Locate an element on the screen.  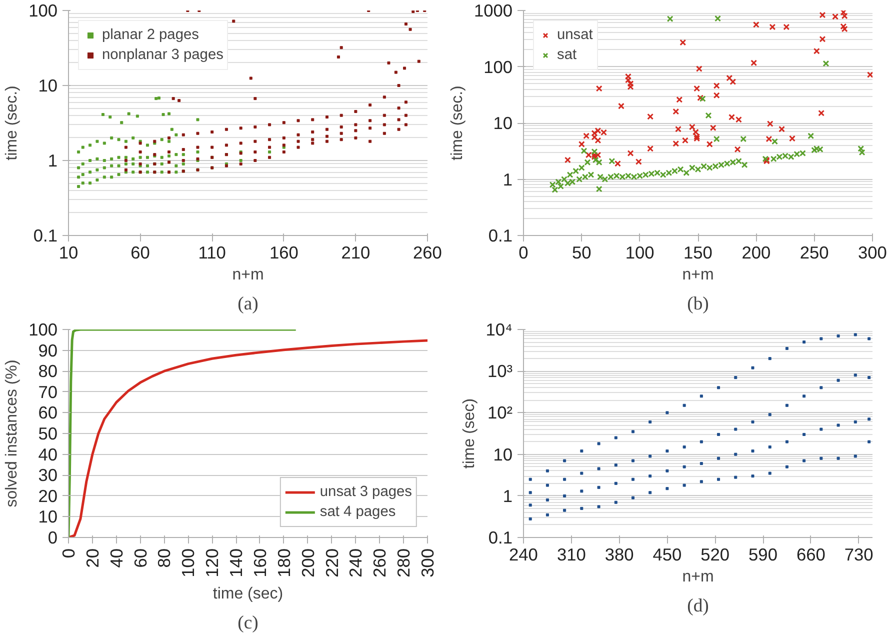
text: (c) is located at coordinates (248, 623).